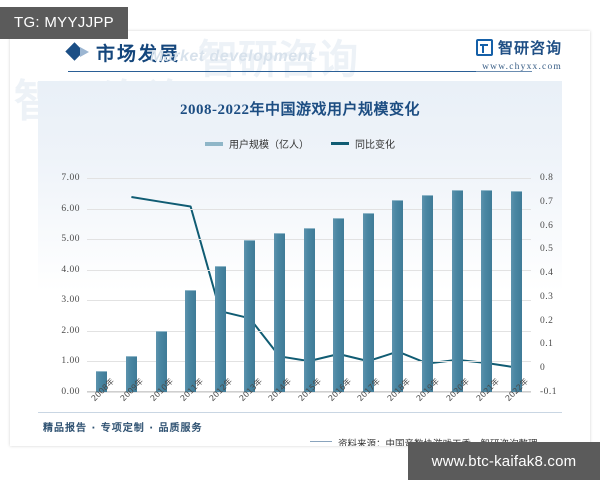 This screenshot has width=600, height=480. Describe the element at coordinates (300, 110) in the screenshot. I see `chart-title: 2008-2022年中国游戏用户规模变化` at that location.